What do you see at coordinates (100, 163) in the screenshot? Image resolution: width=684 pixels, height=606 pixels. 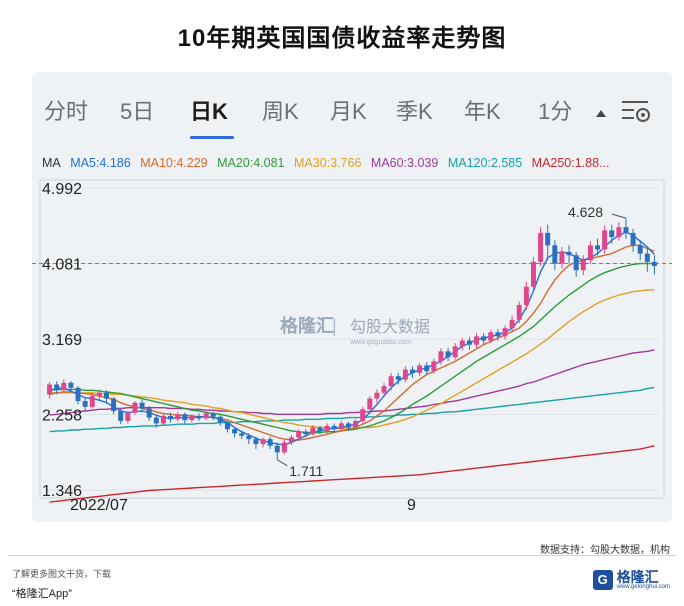 I see `ma5-value: MA5:4.186` at bounding box center [100, 163].